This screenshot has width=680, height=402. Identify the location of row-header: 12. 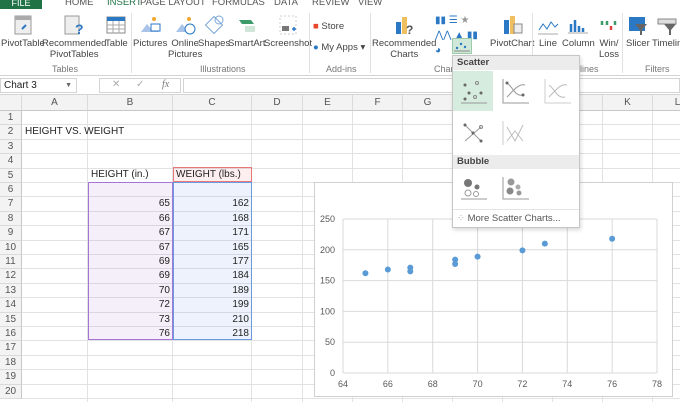
(11, 276).